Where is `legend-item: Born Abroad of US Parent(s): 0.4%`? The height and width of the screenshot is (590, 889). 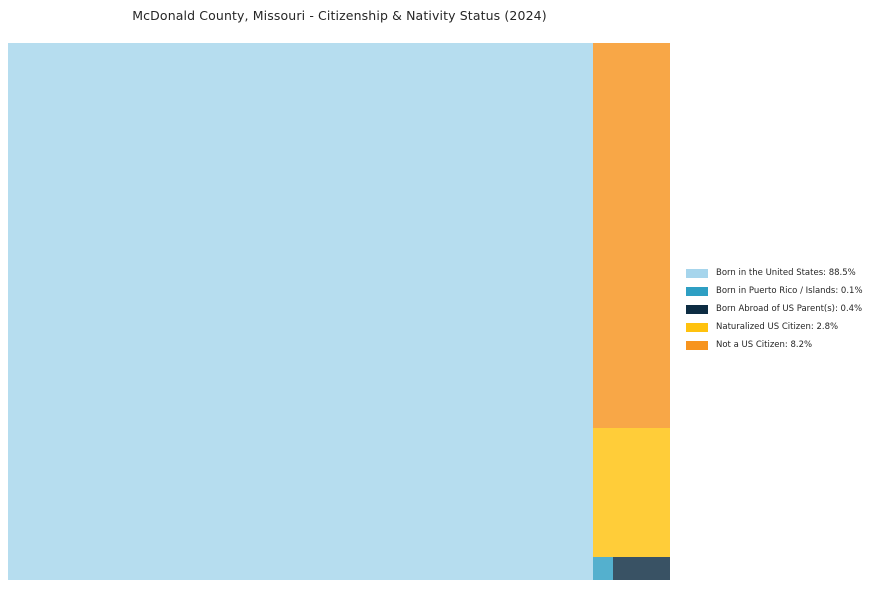 legend-item: Born Abroad of US Parent(s): 0.4% is located at coordinates (784, 309).